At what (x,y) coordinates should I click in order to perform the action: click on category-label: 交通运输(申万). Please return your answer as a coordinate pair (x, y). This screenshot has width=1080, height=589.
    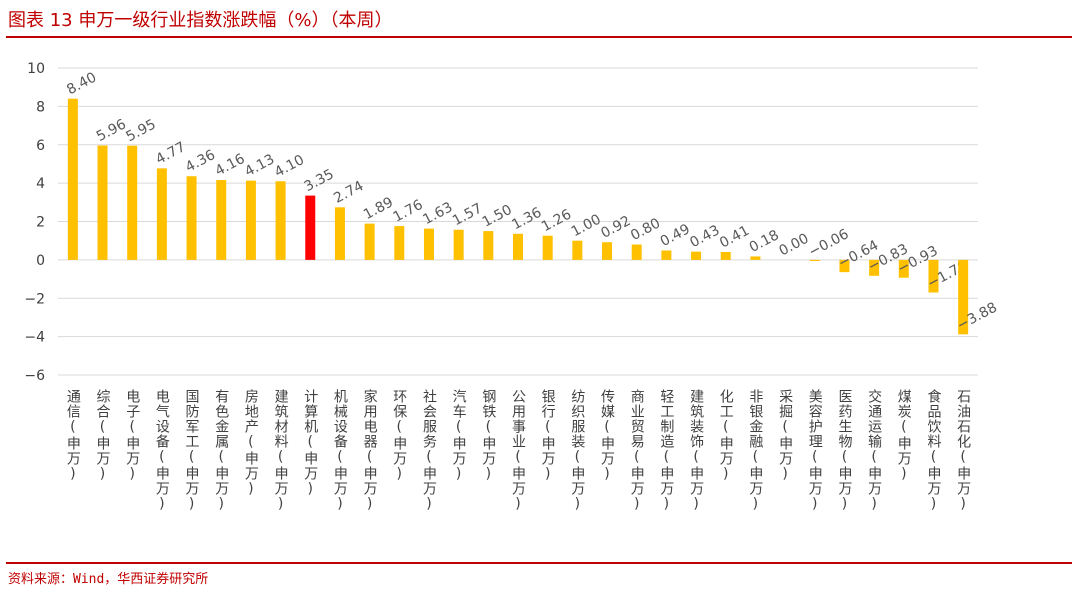
    Looking at the image, I should click on (874, 450).